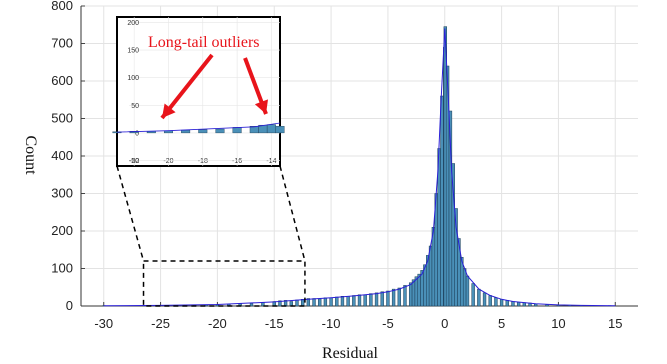 The width and height of the screenshot is (667, 364). I want to click on inset-y-tick-label: 200, so click(133, 23).